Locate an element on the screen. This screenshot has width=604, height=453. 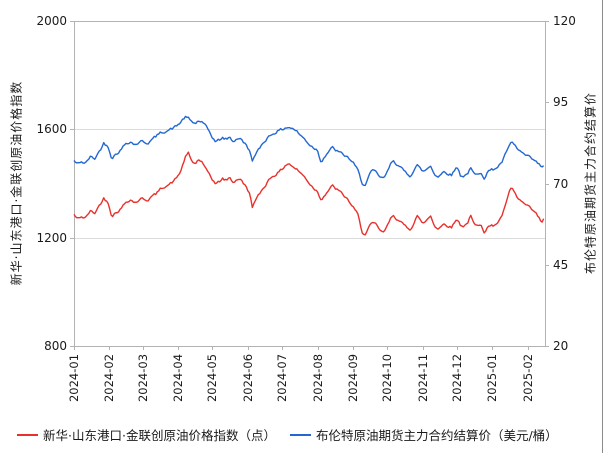
right-axis-tick-label: 95 is located at coordinates (561, 102).